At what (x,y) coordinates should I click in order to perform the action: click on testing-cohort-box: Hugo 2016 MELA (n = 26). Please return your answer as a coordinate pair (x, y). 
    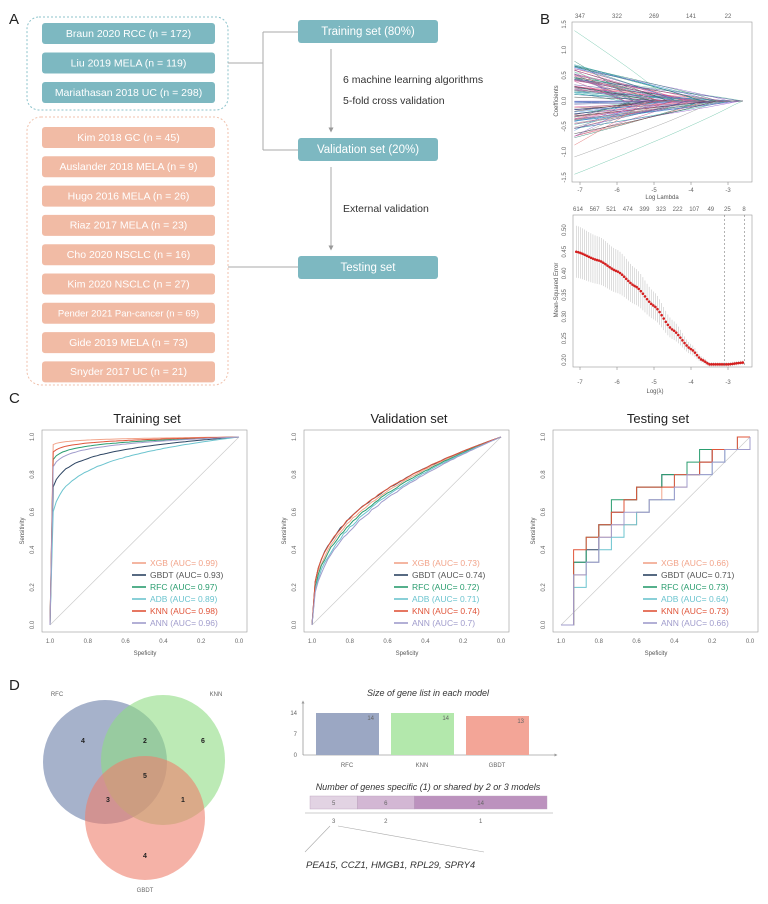
    Looking at the image, I should click on (128, 196).